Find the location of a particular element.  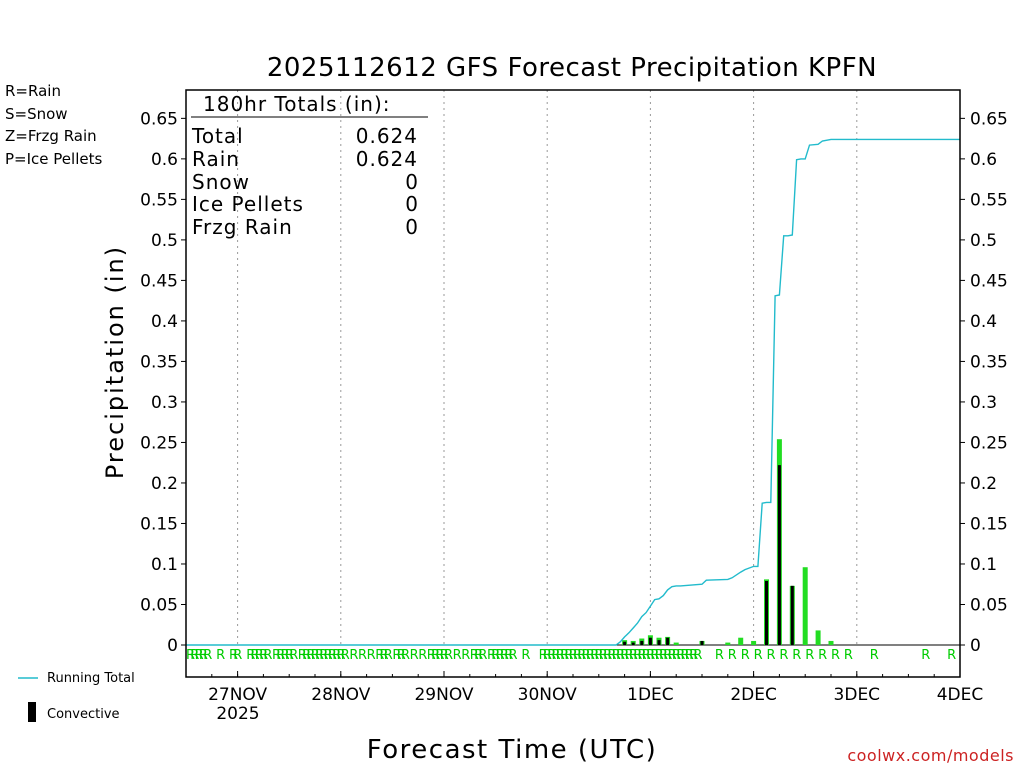

y-tick-label-right: 0.6 is located at coordinates (983, 160).